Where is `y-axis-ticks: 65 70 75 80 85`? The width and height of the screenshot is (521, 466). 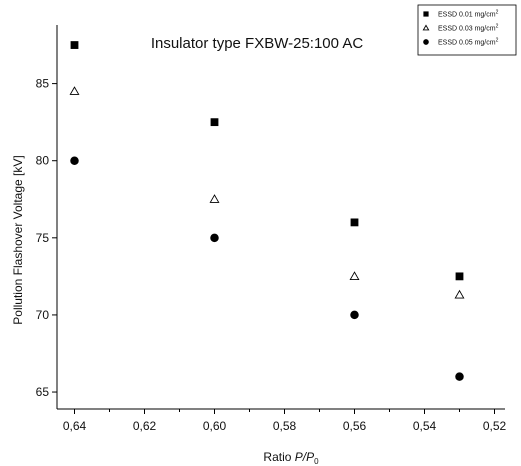
y-axis-ticks: 65 70 75 80 85 is located at coordinates (46, 238).